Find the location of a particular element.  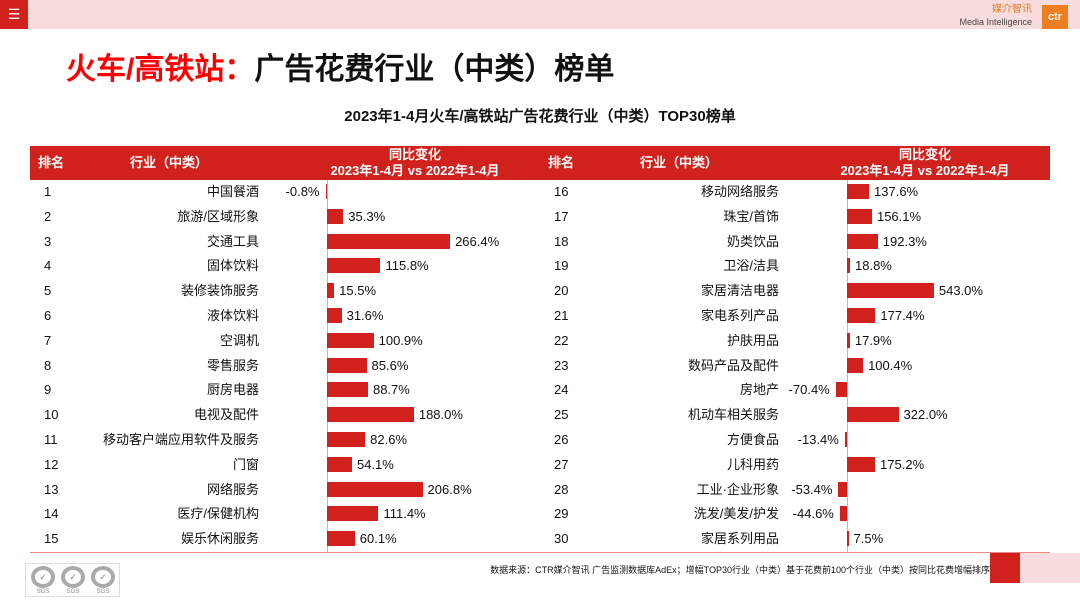

rank: 7 is located at coordinates (48, 340).